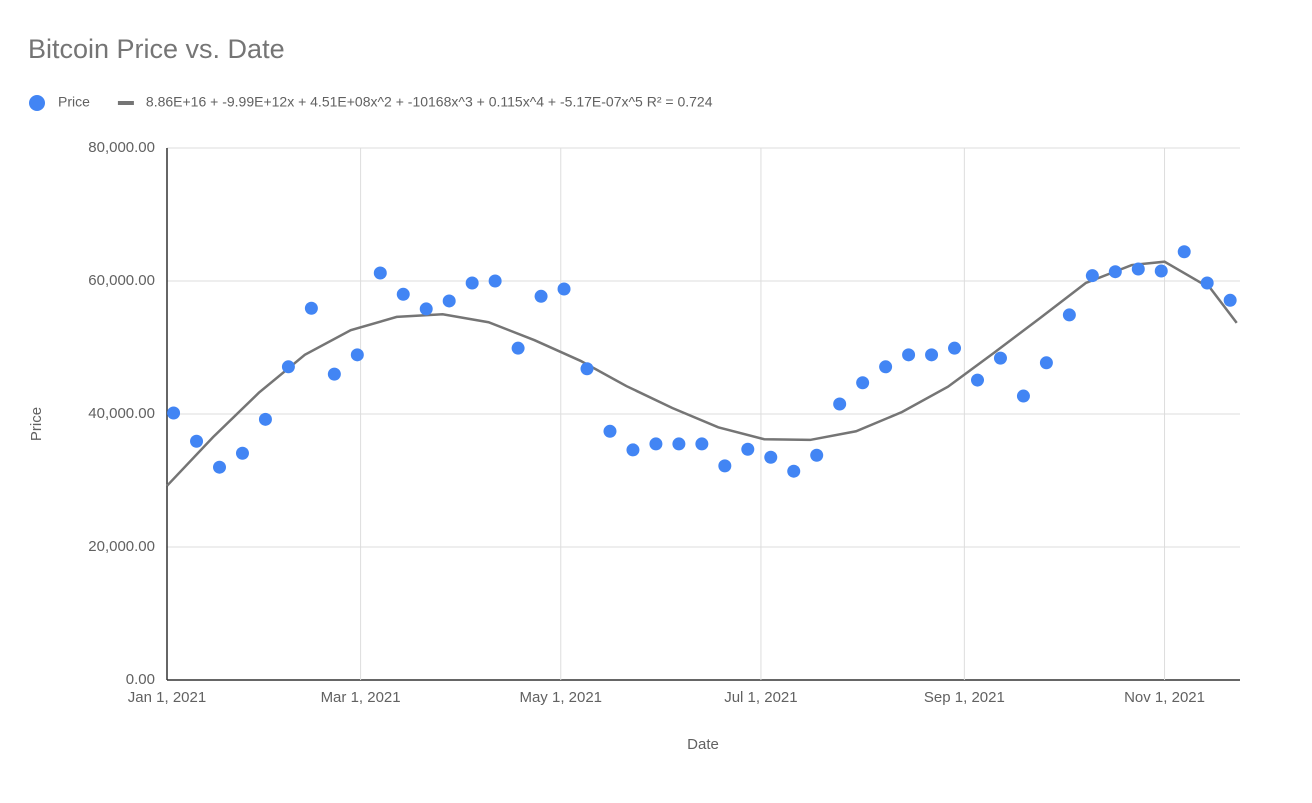 The image size is (1312, 803). What do you see at coordinates (560, 697) in the screenshot?
I see `x-tick-label: May 1, 2021` at bounding box center [560, 697].